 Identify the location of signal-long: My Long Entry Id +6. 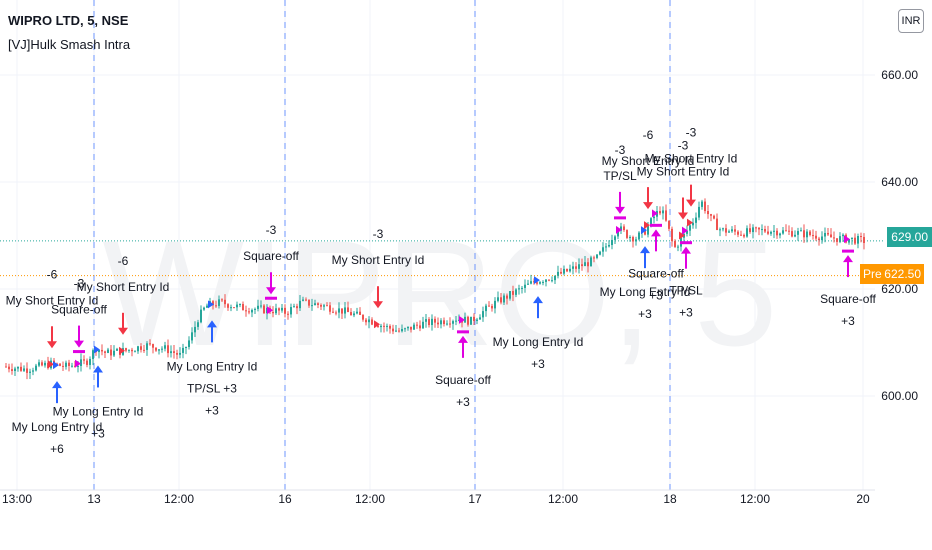
(57, 408).